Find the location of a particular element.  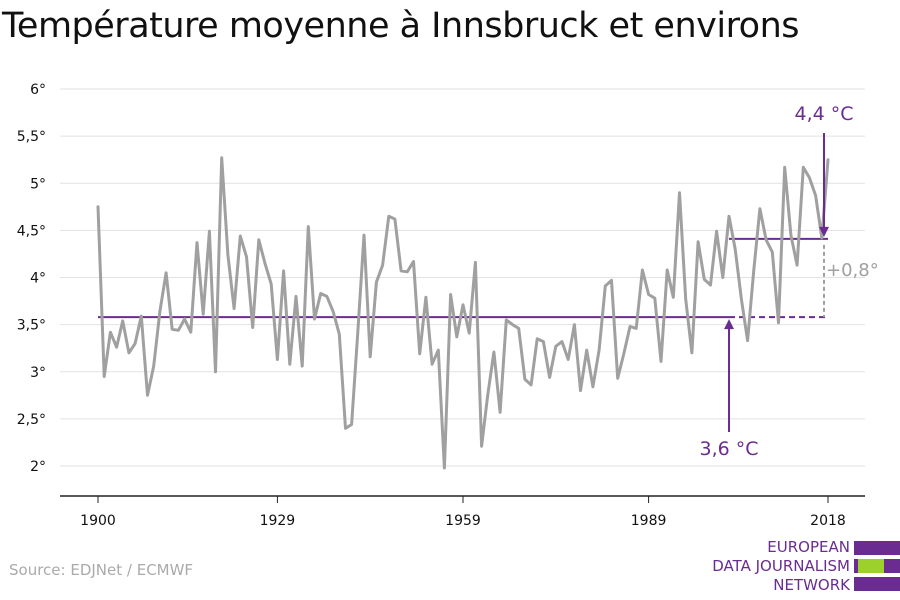

recent-value-label: 4,4 °C is located at coordinates (823, 114).